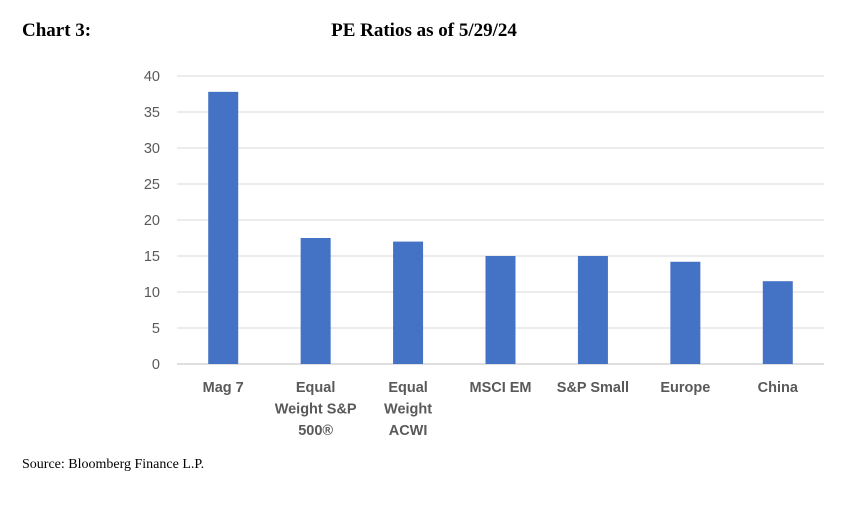 The height and width of the screenshot is (521, 848). What do you see at coordinates (408, 409) in the screenshot?
I see `category-label: Equal Weight ACWI` at bounding box center [408, 409].